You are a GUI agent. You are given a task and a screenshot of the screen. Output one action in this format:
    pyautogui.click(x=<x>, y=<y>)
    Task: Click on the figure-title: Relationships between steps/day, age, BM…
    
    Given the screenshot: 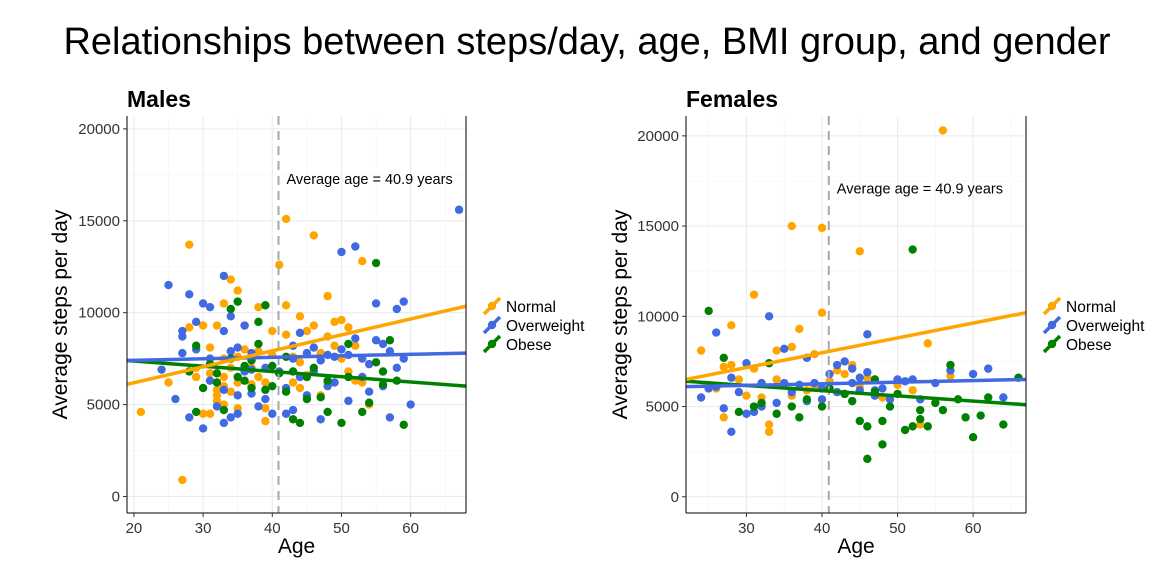 What is the action you would take?
    pyautogui.click(x=586, y=42)
    